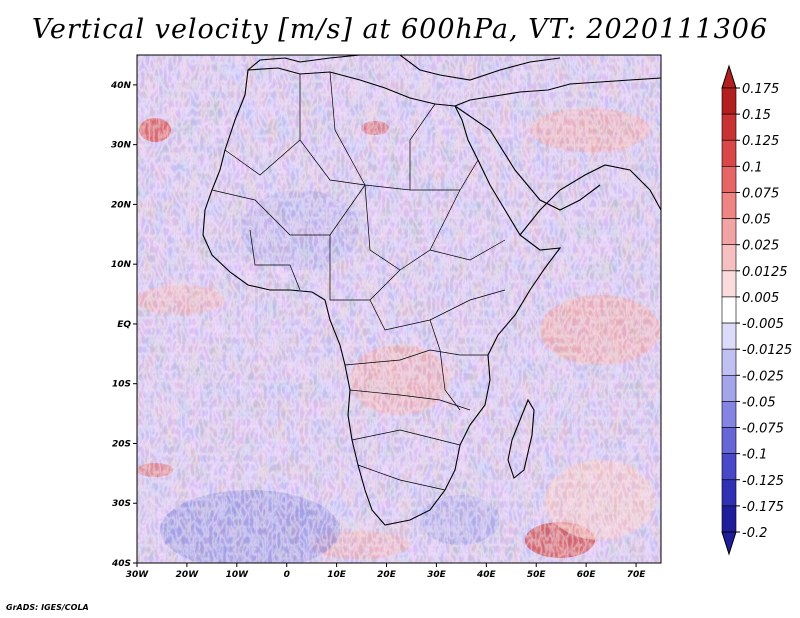 This screenshot has height=618, width=800. I want to click on colorbar-label: 0.05, so click(756, 220).